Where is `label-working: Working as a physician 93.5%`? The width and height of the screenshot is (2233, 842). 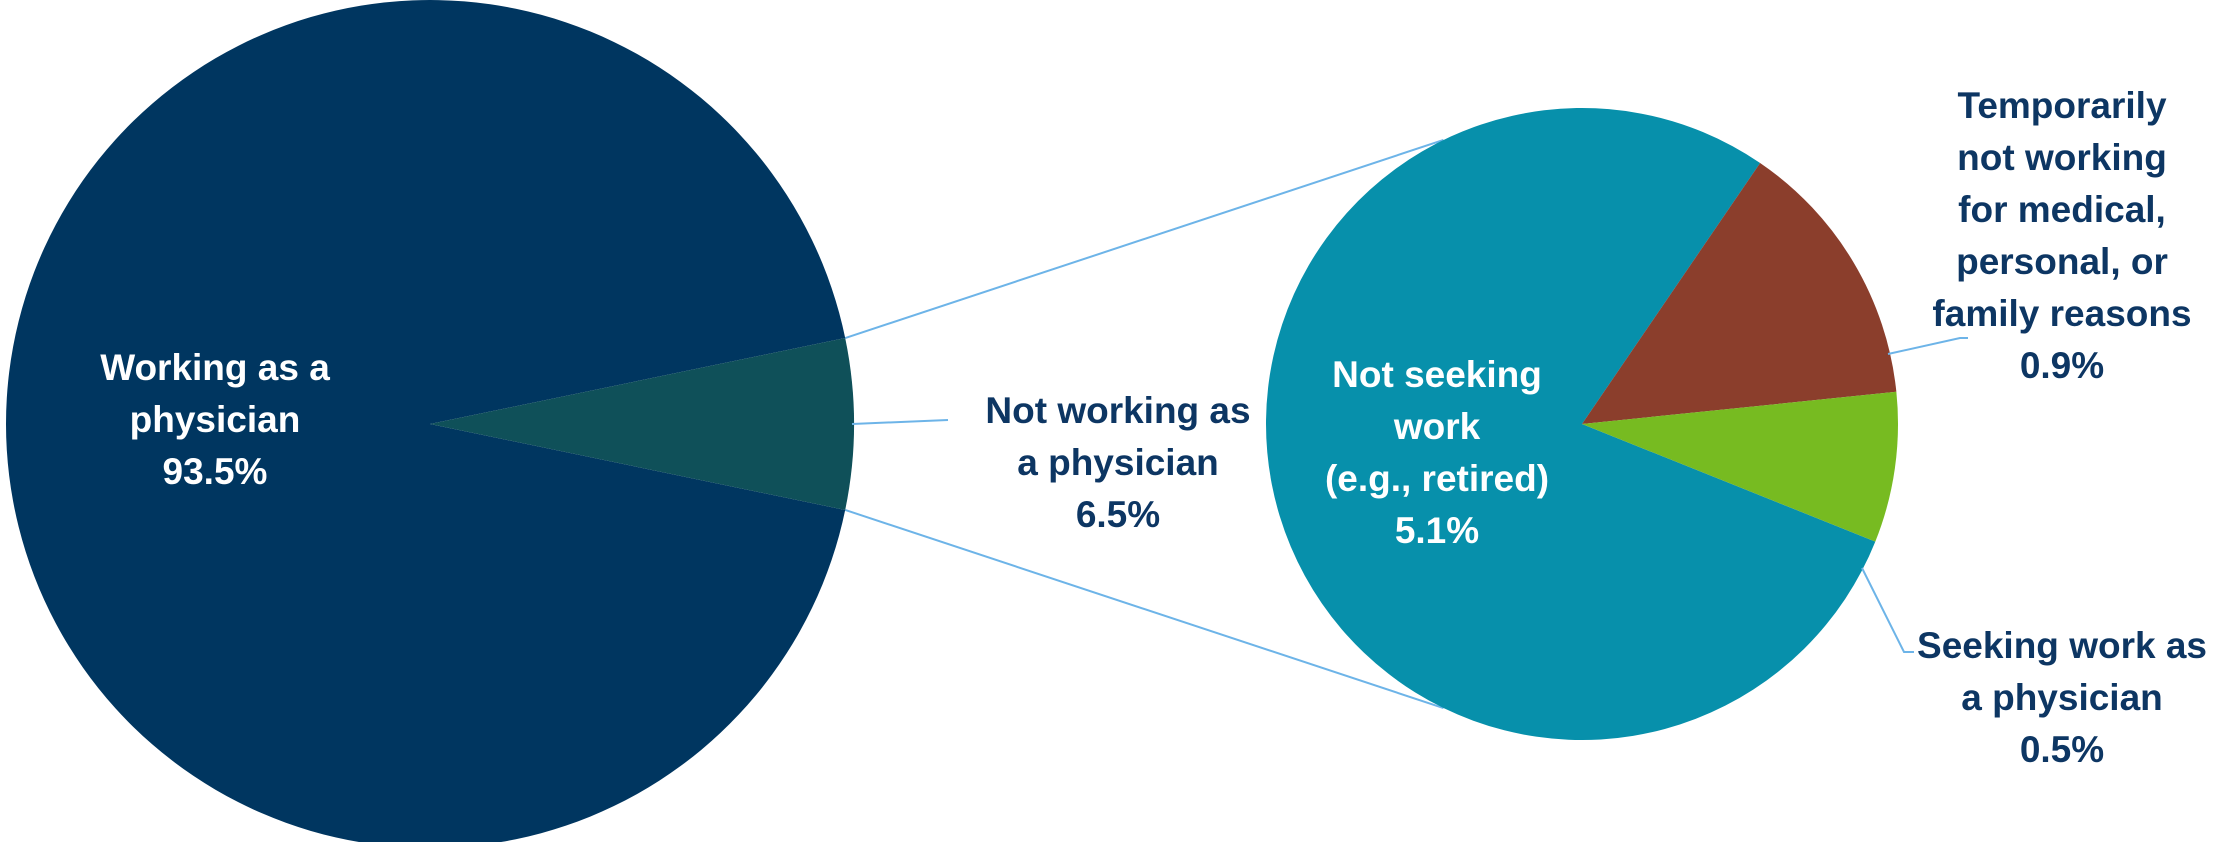
label-working: Working as a physician 93.5% is located at coordinates (215, 419).